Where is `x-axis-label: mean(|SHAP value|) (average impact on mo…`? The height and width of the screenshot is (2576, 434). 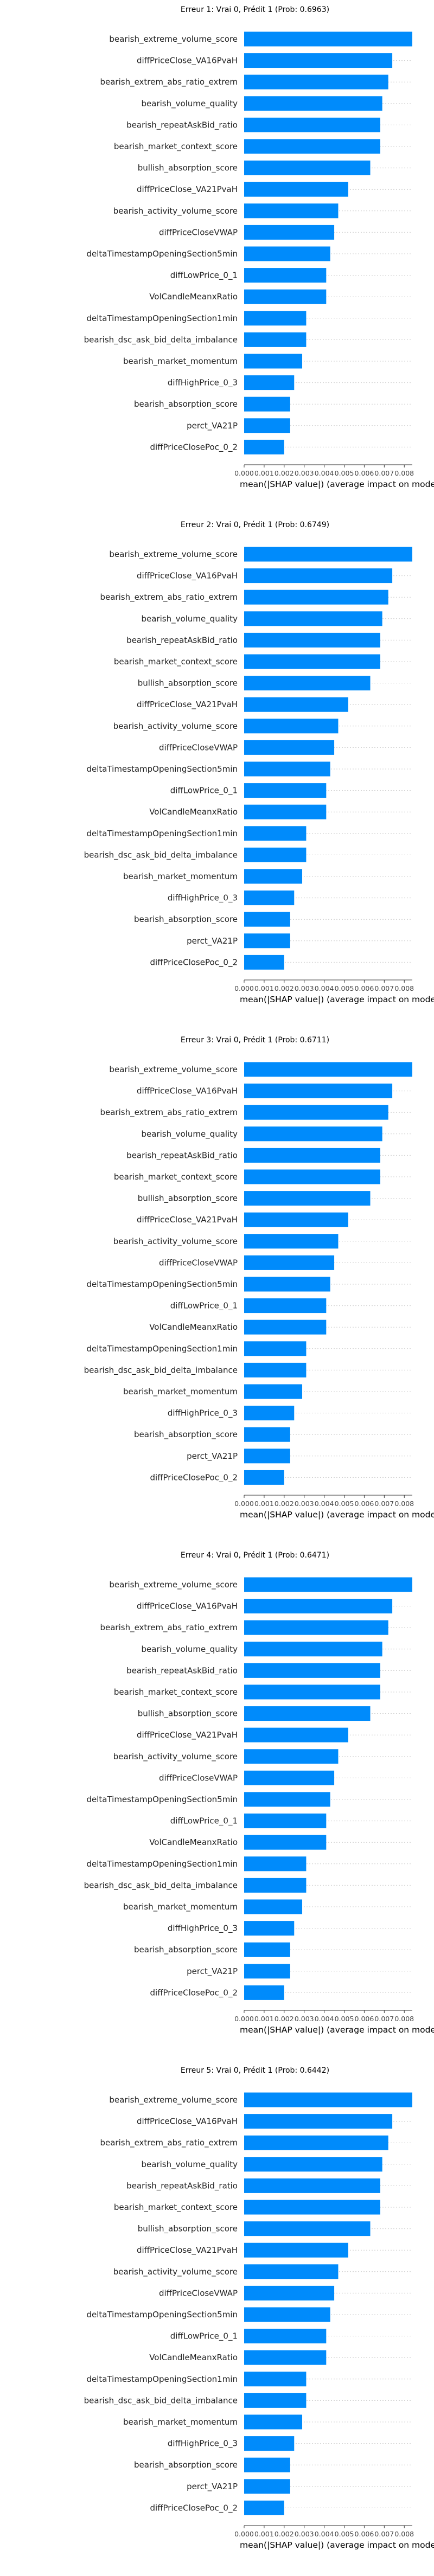
x-axis-label: mean(|SHAP value|) (average impact on mo… is located at coordinates (337, 2545).